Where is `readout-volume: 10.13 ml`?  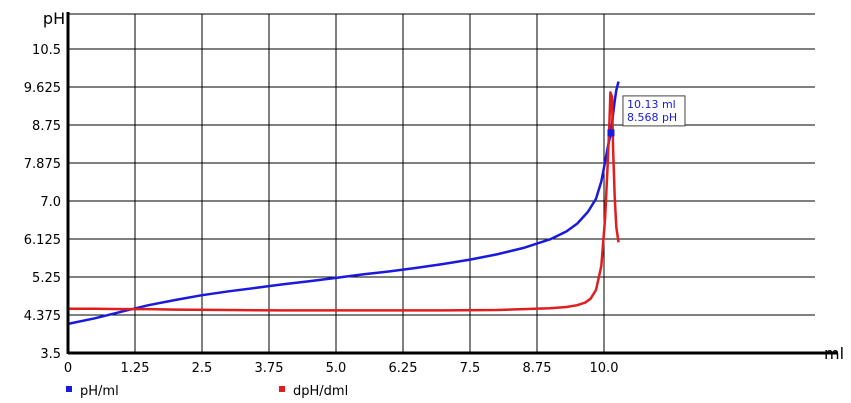 readout-volume: 10.13 ml is located at coordinates (651, 104).